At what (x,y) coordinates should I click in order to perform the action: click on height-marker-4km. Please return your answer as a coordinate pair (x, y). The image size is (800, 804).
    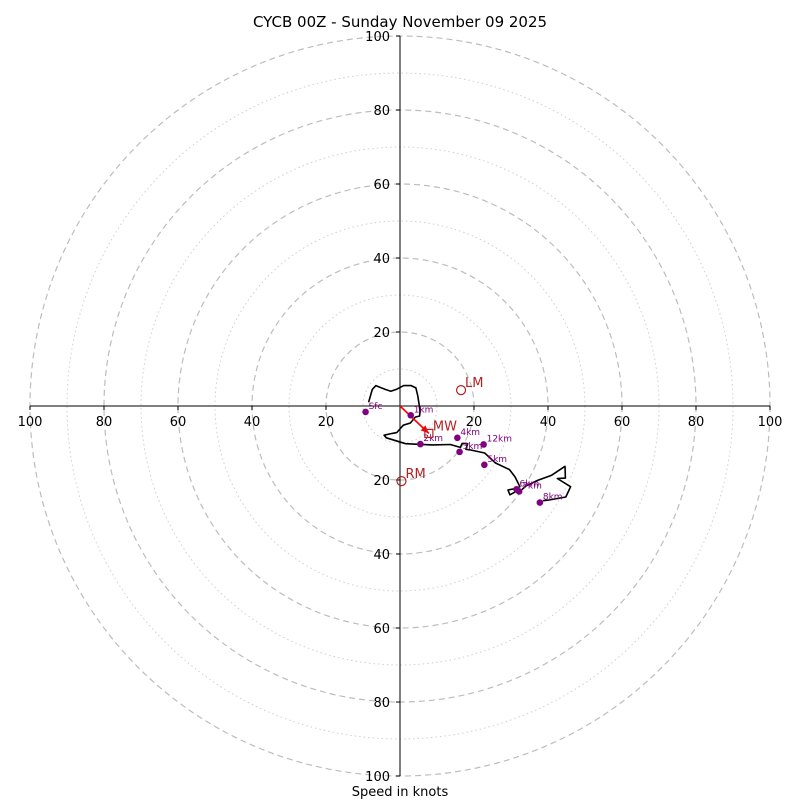
    Looking at the image, I should click on (457, 438).